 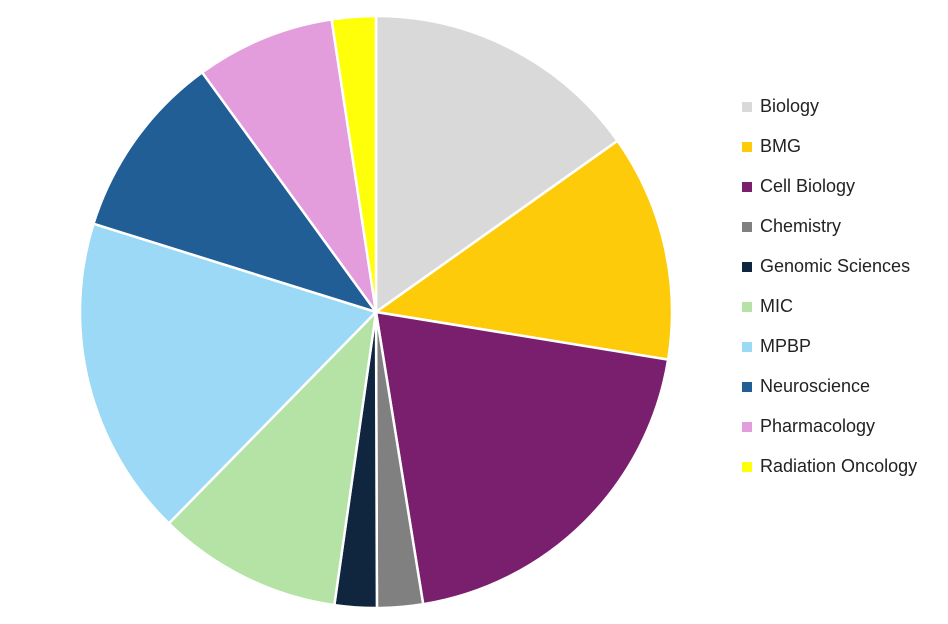 What do you see at coordinates (789, 106) in the screenshot?
I see `legend-label: Biology` at bounding box center [789, 106].